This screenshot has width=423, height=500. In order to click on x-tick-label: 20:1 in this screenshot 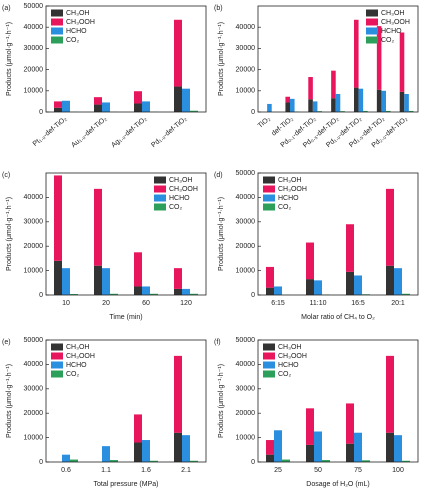, I will do `click(398, 303)`.